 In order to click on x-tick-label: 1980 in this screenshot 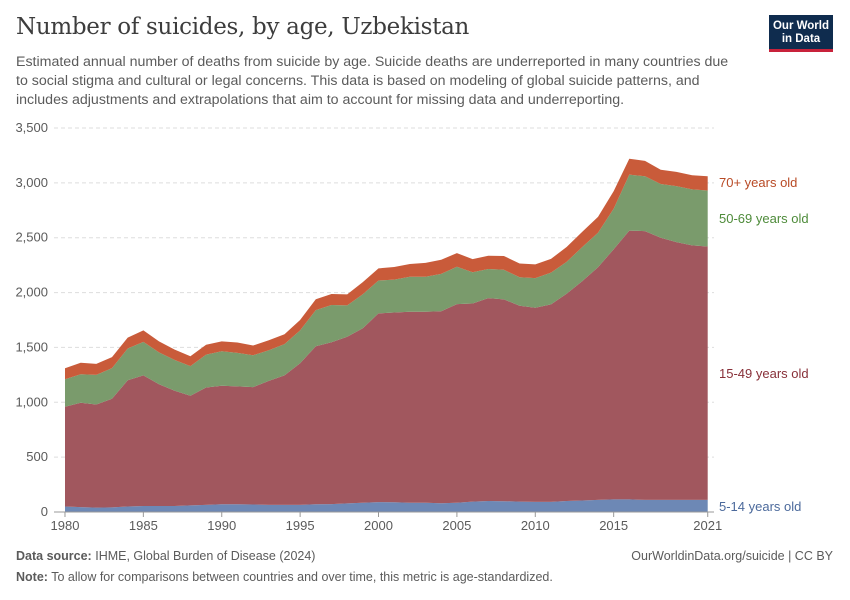, I will do `click(65, 525)`.